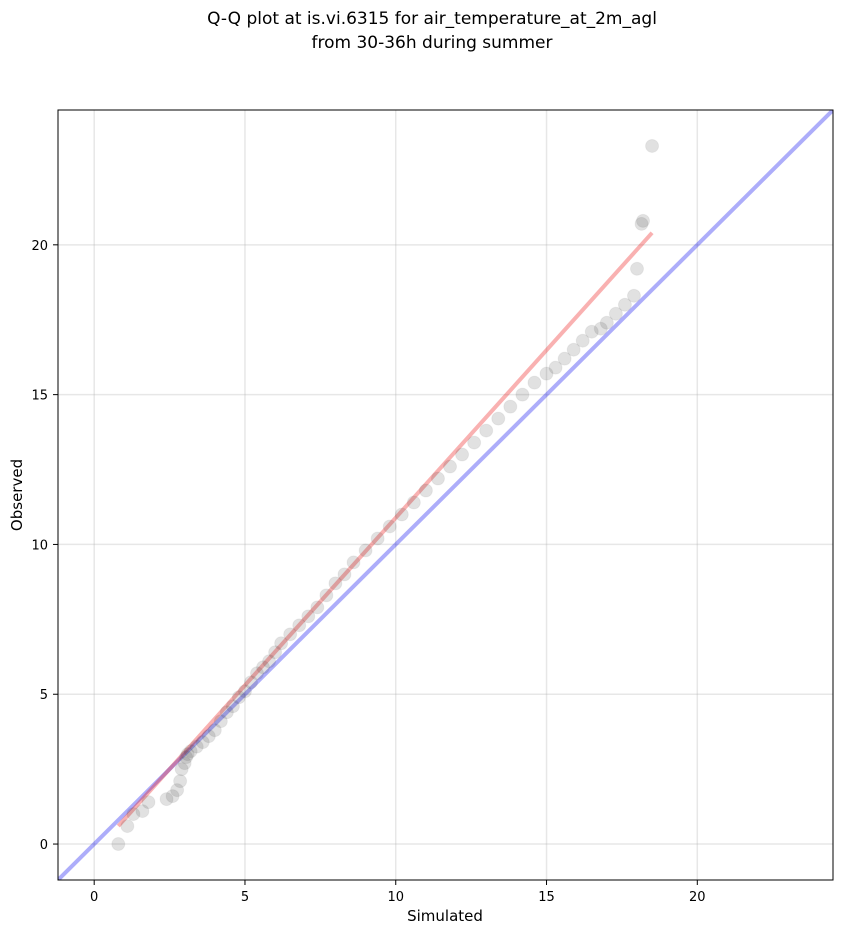  I want to click on y-axis-label: Observed, so click(17, 495).